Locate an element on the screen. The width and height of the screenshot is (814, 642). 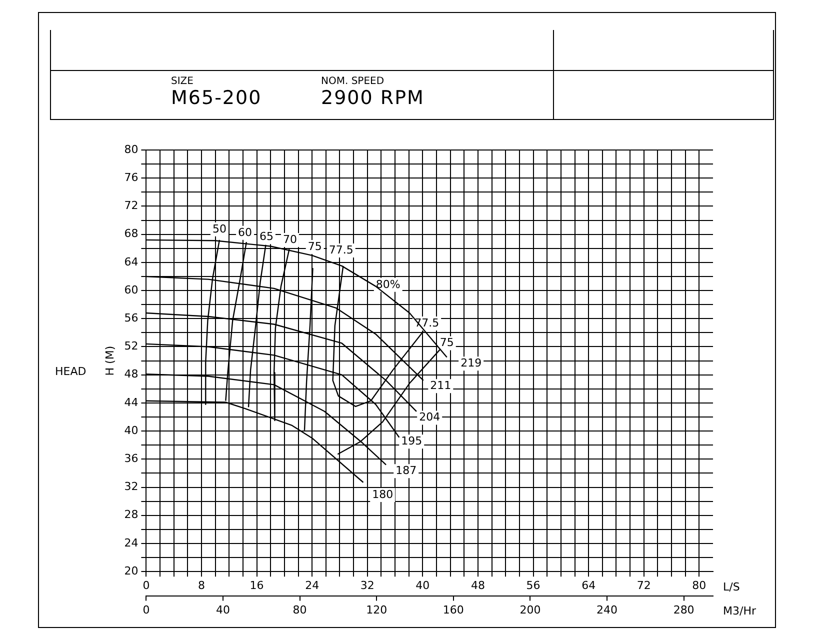
y-tick-label: 48 is located at coordinates (131, 374).